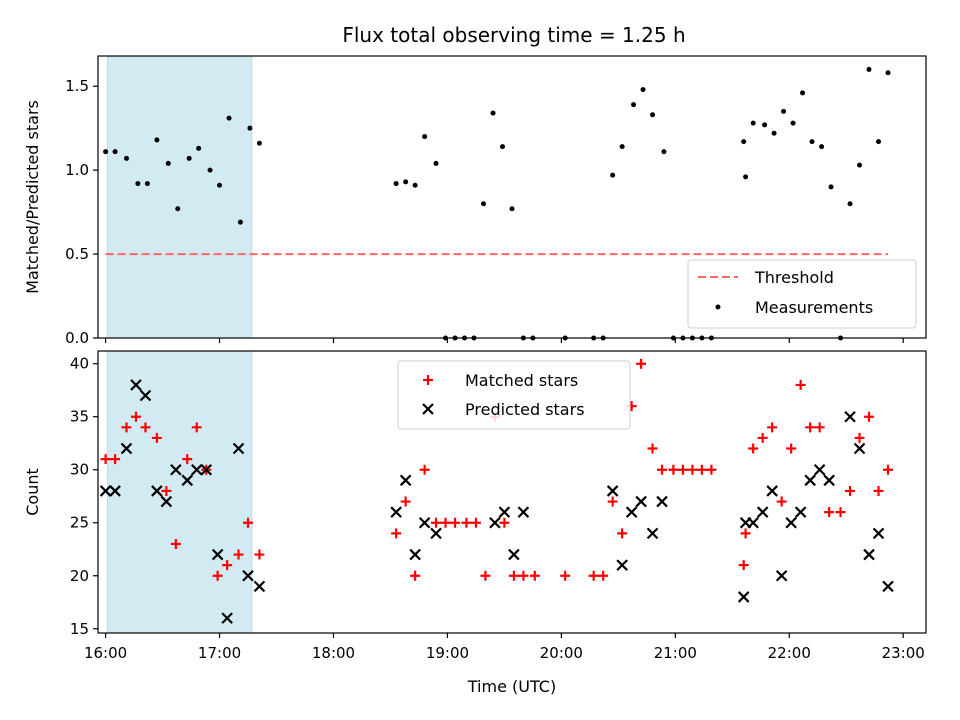  What do you see at coordinates (79, 364) in the screenshot?
I see `y-tick-label: 40` at bounding box center [79, 364].